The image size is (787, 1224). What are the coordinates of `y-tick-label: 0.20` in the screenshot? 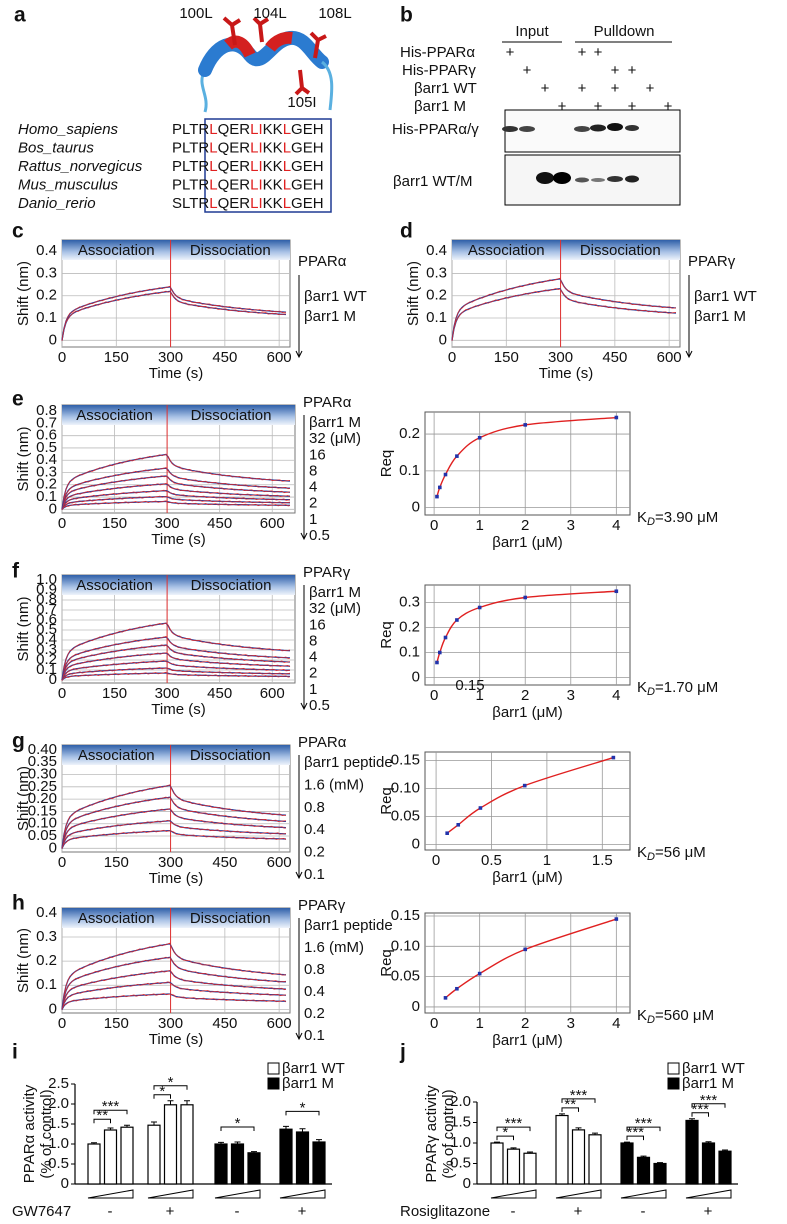 It's located at (42, 798).